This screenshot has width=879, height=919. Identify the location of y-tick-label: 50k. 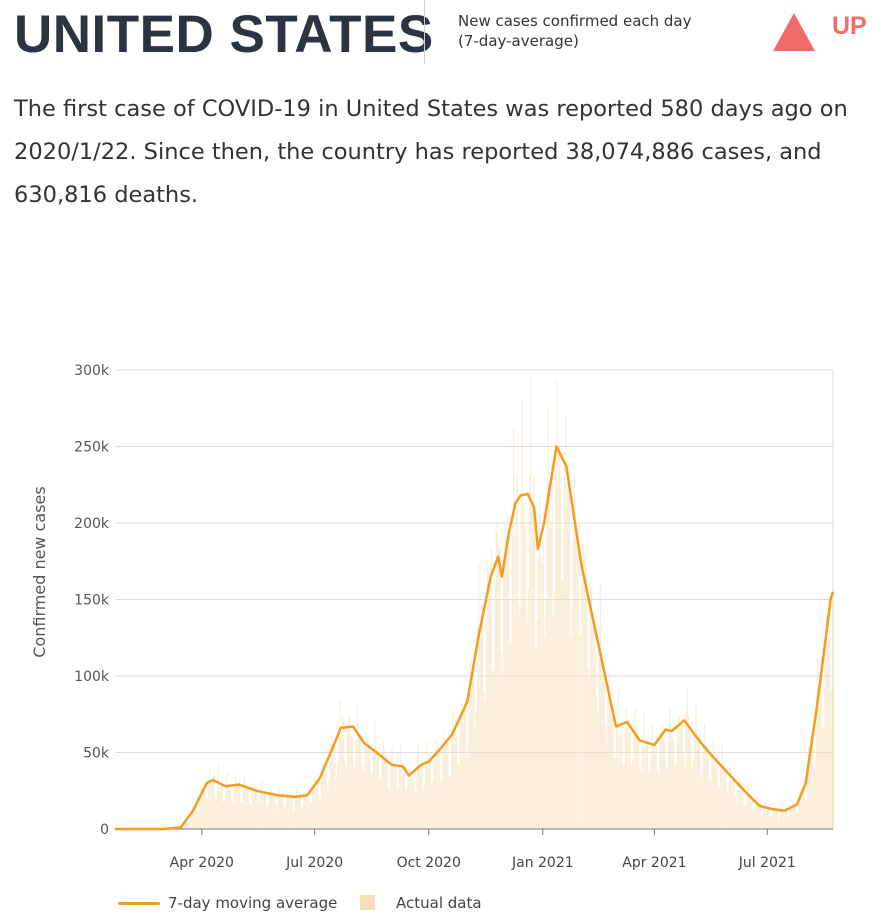
(96, 754).